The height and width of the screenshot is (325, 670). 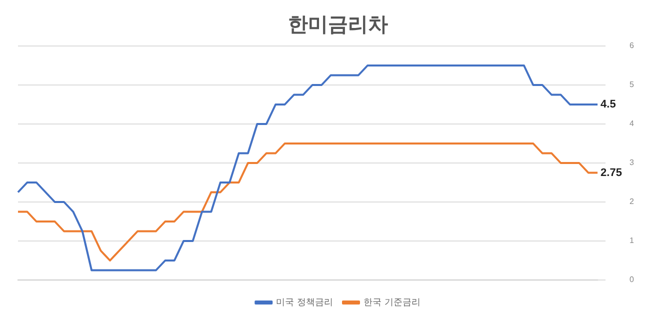 What do you see at coordinates (632, 241) in the screenshot?
I see `y-tick-label: 1` at bounding box center [632, 241].